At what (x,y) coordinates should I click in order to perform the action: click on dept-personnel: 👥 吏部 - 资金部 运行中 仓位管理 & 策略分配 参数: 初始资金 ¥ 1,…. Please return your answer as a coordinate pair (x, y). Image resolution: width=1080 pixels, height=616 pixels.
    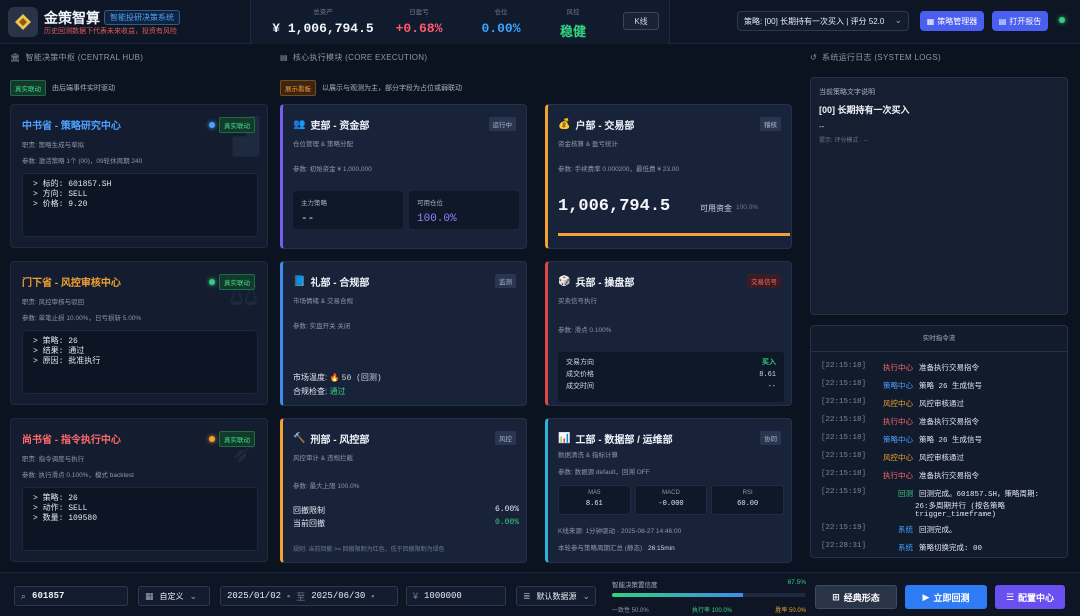
    Looking at the image, I should click on (403, 176).